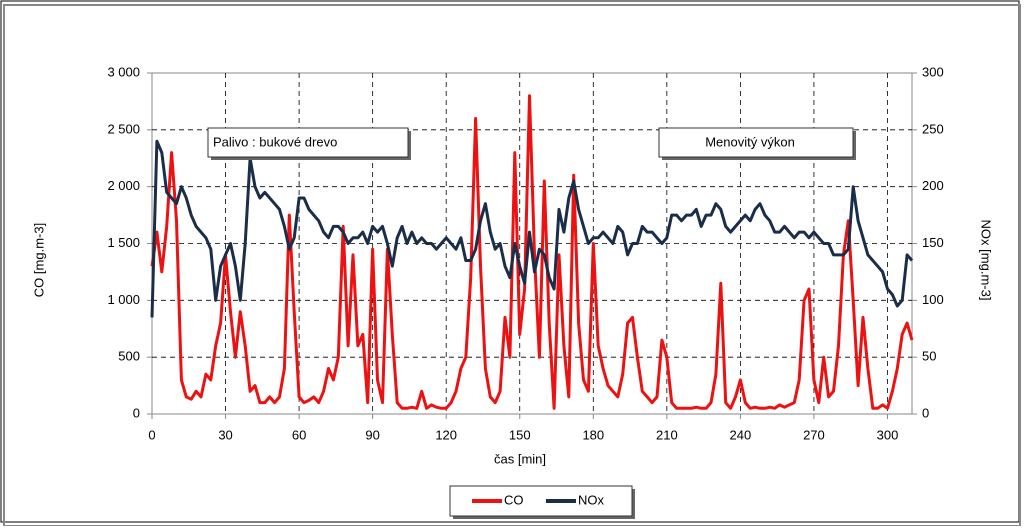 This screenshot has height=531, width=1024. Describe the element at coordinates (933, 185) in the screenshot. I see `y2-tick-label: 200` at that location.